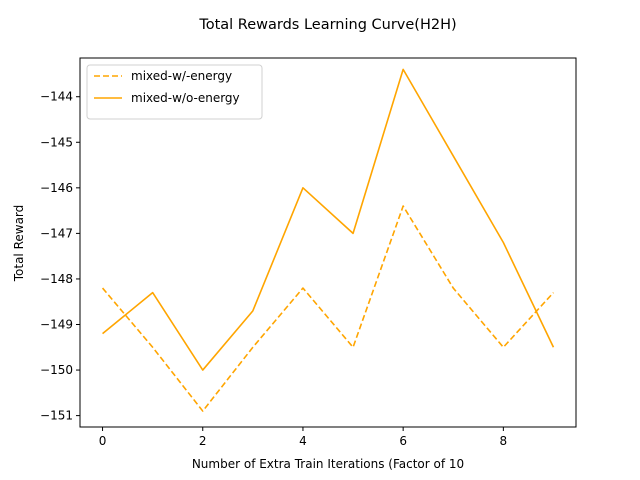  I want to click on legend: mixed-w/-energy mixed-w/o-energy, so click(174, 92).